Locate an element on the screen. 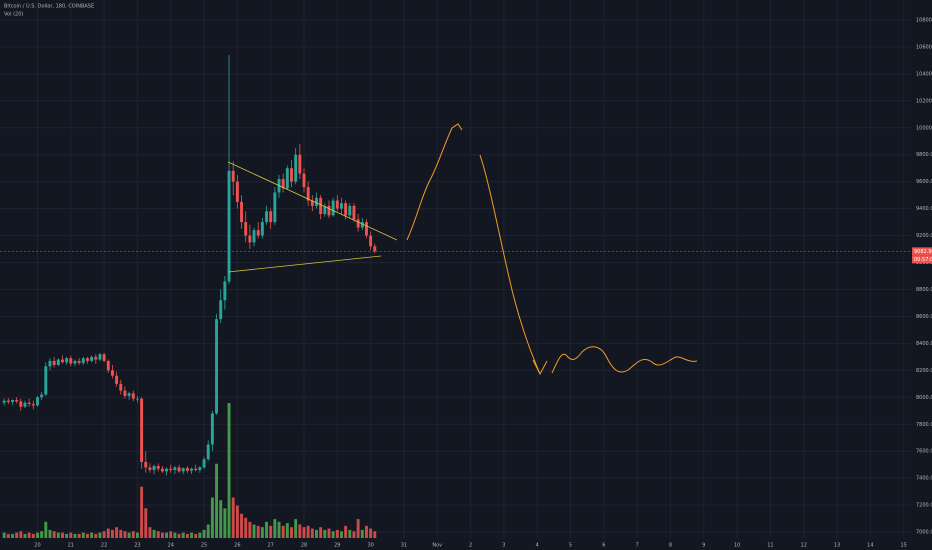 Image resolution: width=932 pixels, height=550 pixels. y-tick-label: 7000.00 is located at coordinates (924, 533).